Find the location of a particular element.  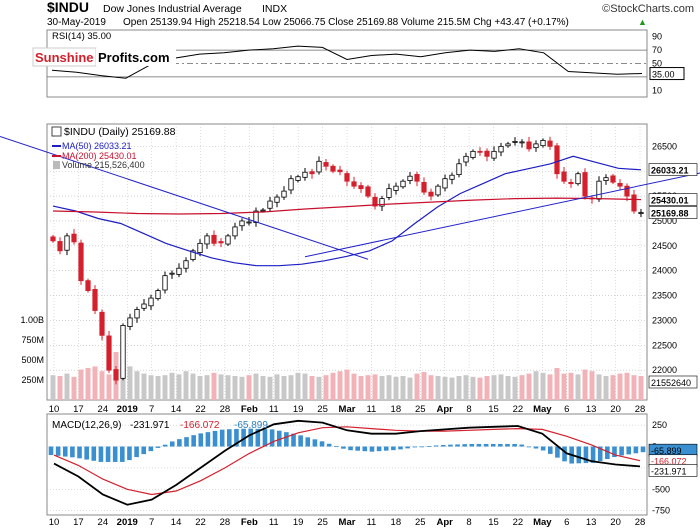

ma200-last-label-box is located at coordinates (673, 199).